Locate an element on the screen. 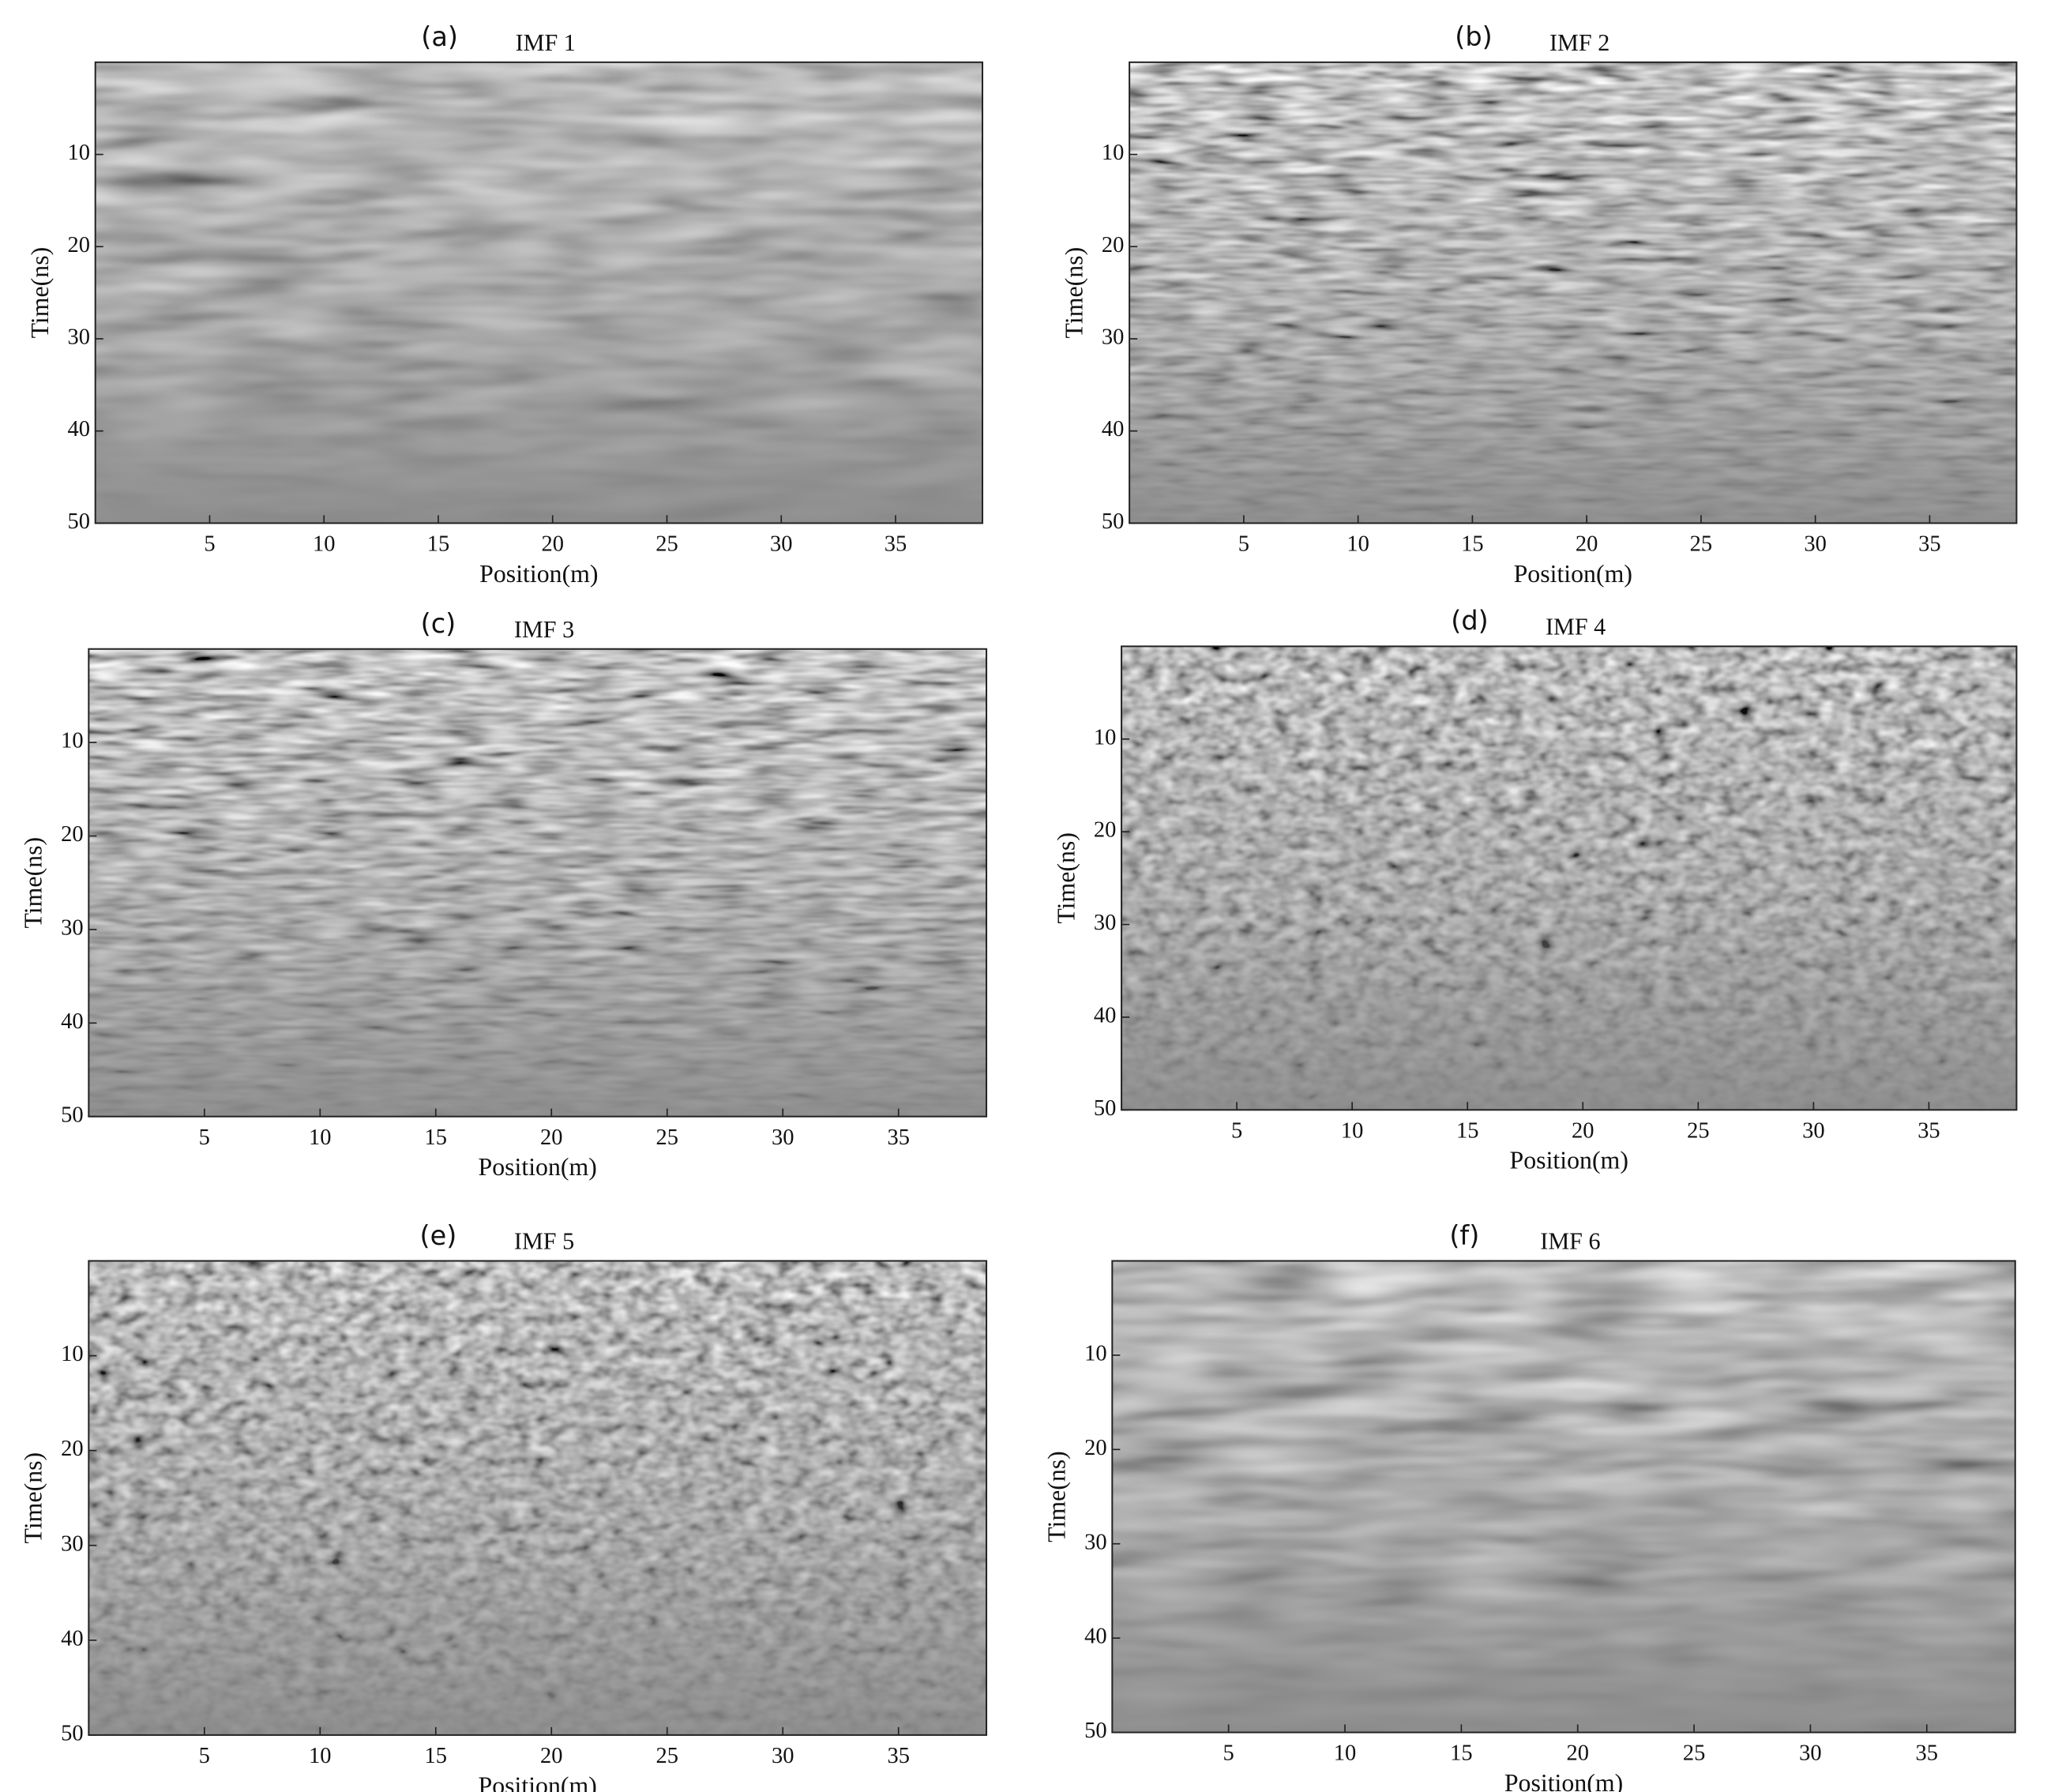 Image resolution: width=2047 pixels, height=1792 pixels. panel-label: (e) is located at coordinates (438, 1236).